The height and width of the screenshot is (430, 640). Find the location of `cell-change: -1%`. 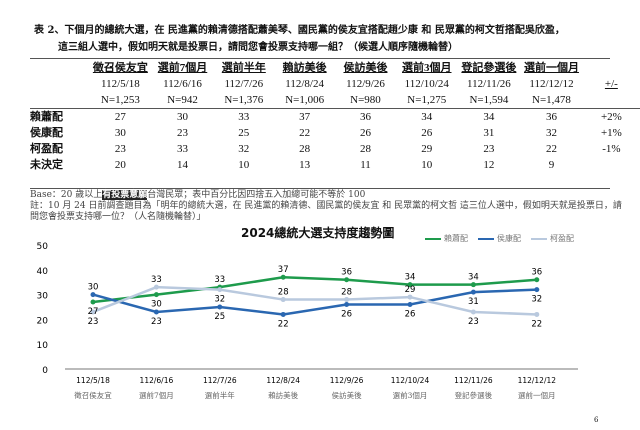

cell-change: -1% is located at coordinates (611, 149).